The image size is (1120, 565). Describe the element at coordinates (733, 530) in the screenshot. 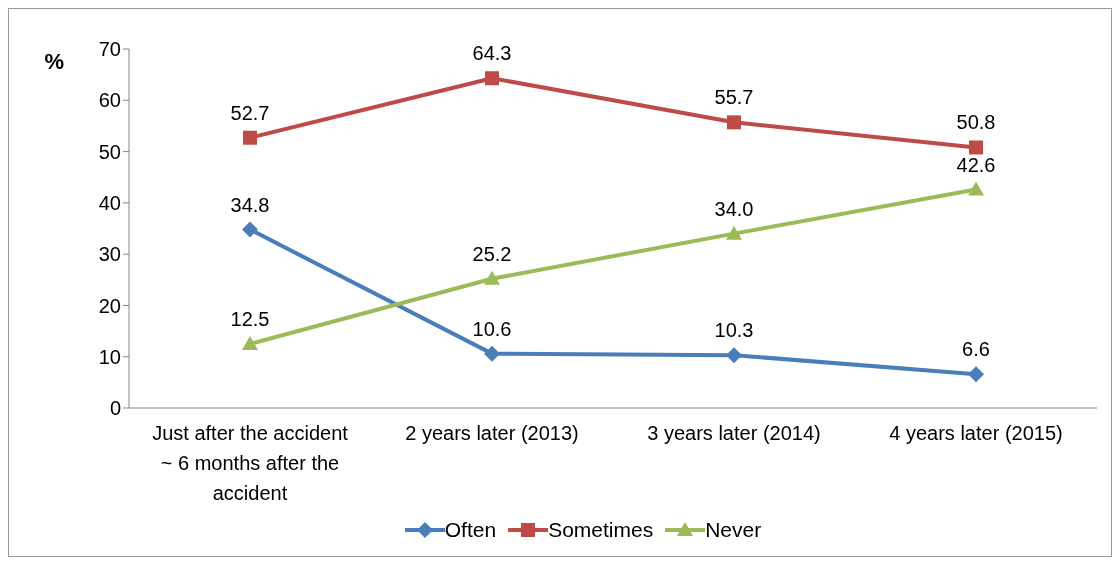

I see `legend-label: Never` at that location.